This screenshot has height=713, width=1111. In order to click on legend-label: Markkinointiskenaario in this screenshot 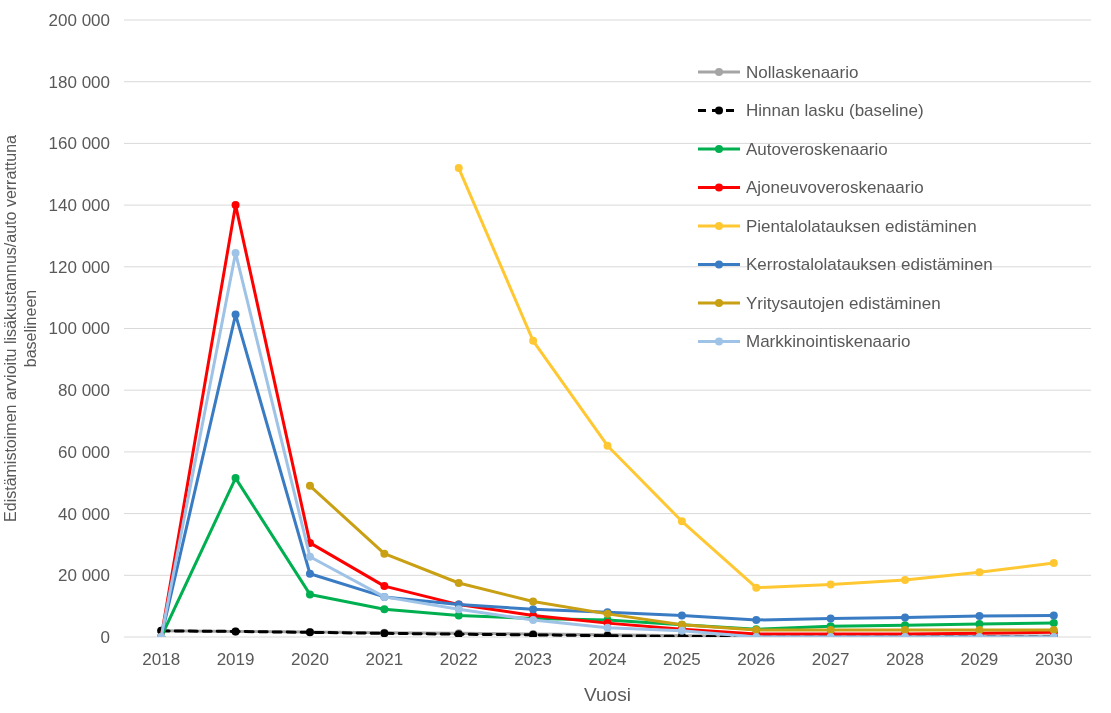, I will do `click(828, 342)`.